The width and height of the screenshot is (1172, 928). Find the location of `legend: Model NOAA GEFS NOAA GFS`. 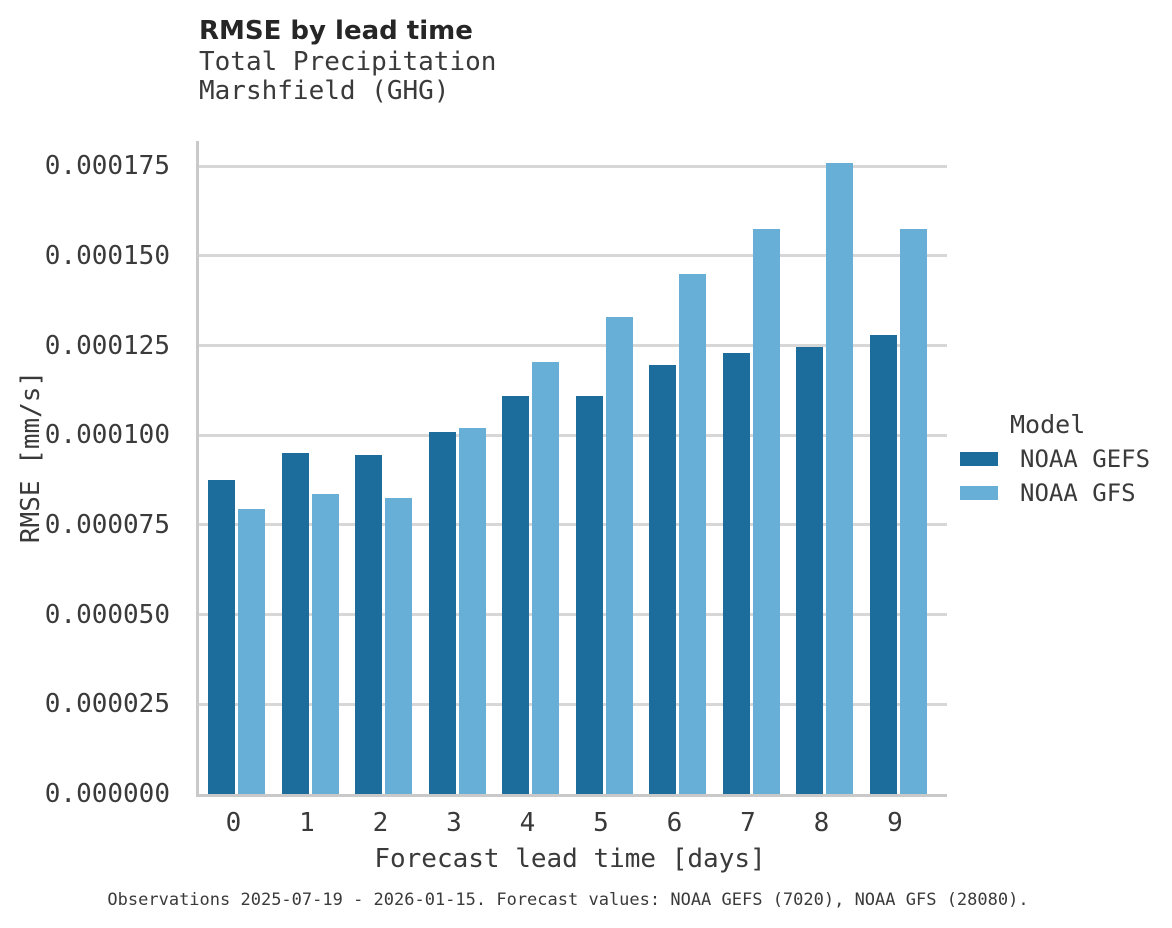

legend: Model NOAA GEFS NOAA GFS is located at coordinates (1062, 459).